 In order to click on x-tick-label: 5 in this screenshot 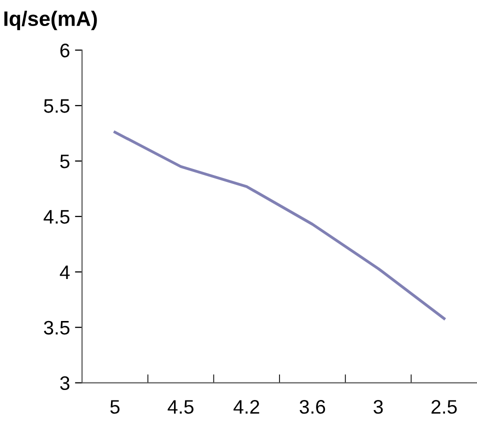, I will do `click(115, 407)`.